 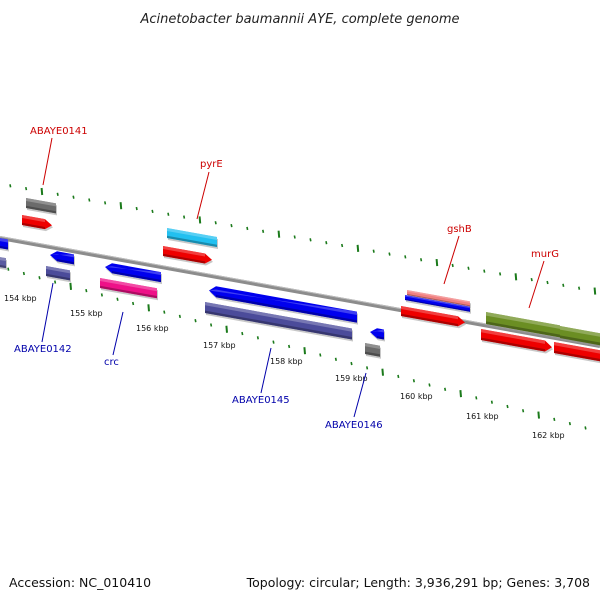 What do you see at coordinates (219, 345) in the screenshot?
I see `kbp-label: 157 kbp` at bounding box center [219, 345].